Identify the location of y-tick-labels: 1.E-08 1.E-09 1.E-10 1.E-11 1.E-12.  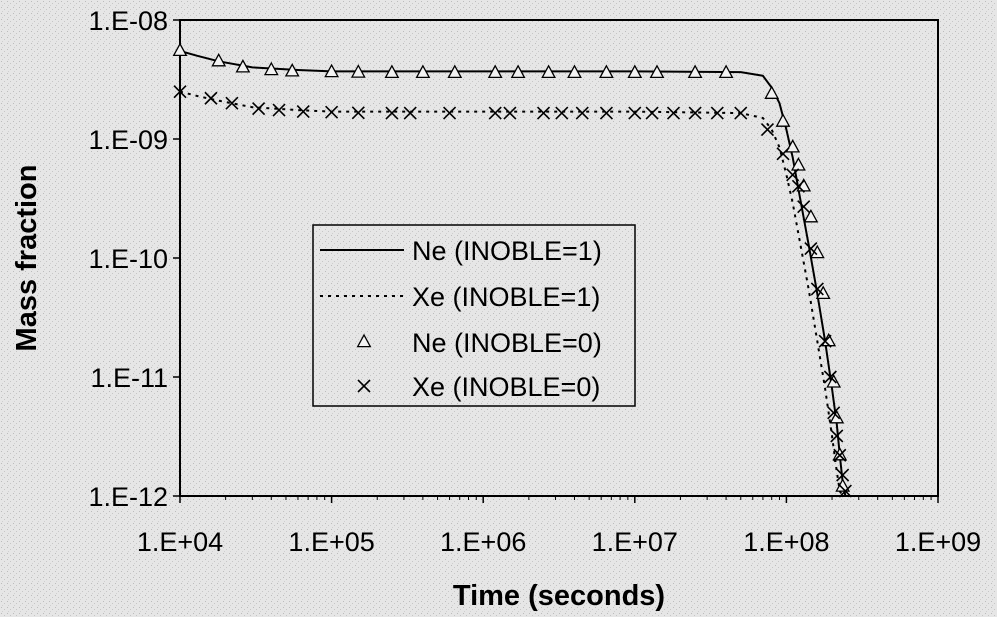
(128, 259).